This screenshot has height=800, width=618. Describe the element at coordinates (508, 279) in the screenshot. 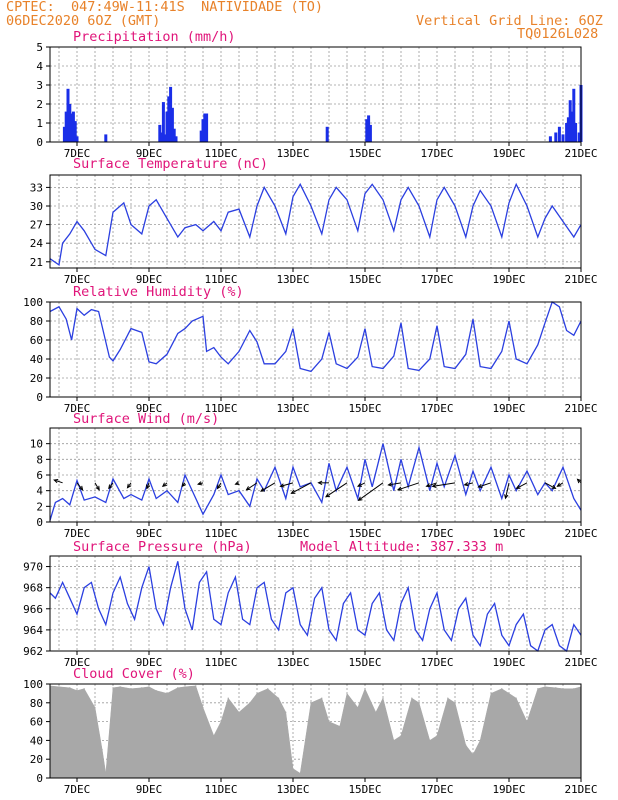

I see `temp-xtick-label: 19DEC` at that location.